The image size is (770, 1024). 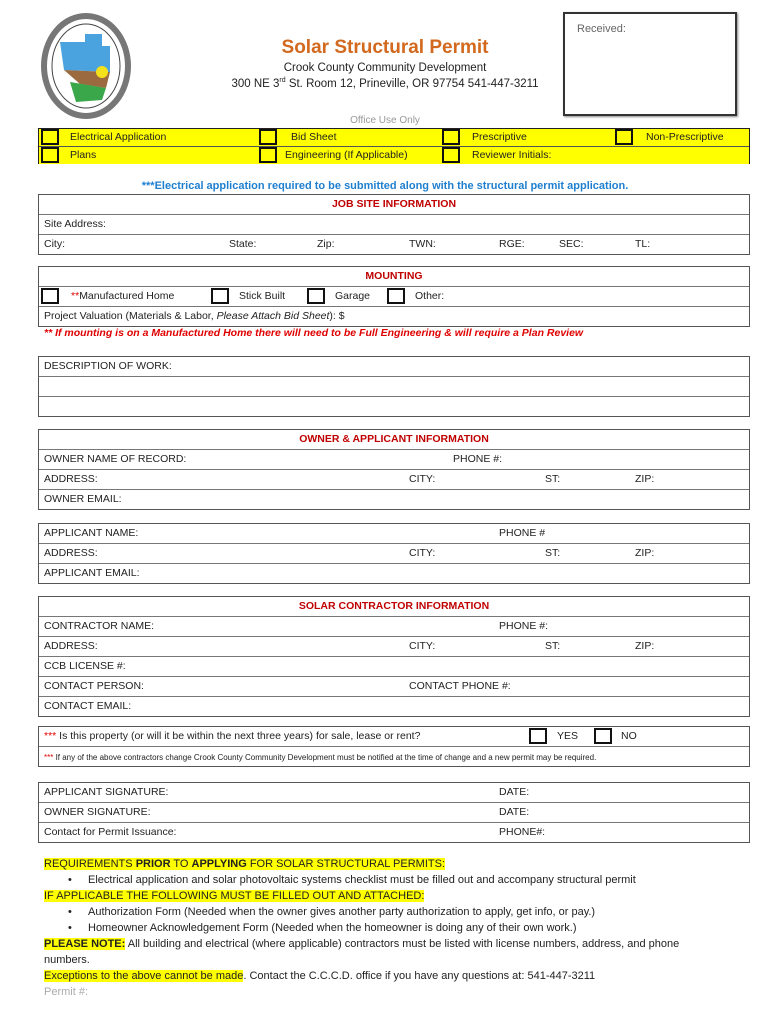 What do you see at coordinates (394, 439) in the screenshot?
I see `owner-heading: OWNER & APPLICANT INFORMATION` at bounding box center [394, 439].